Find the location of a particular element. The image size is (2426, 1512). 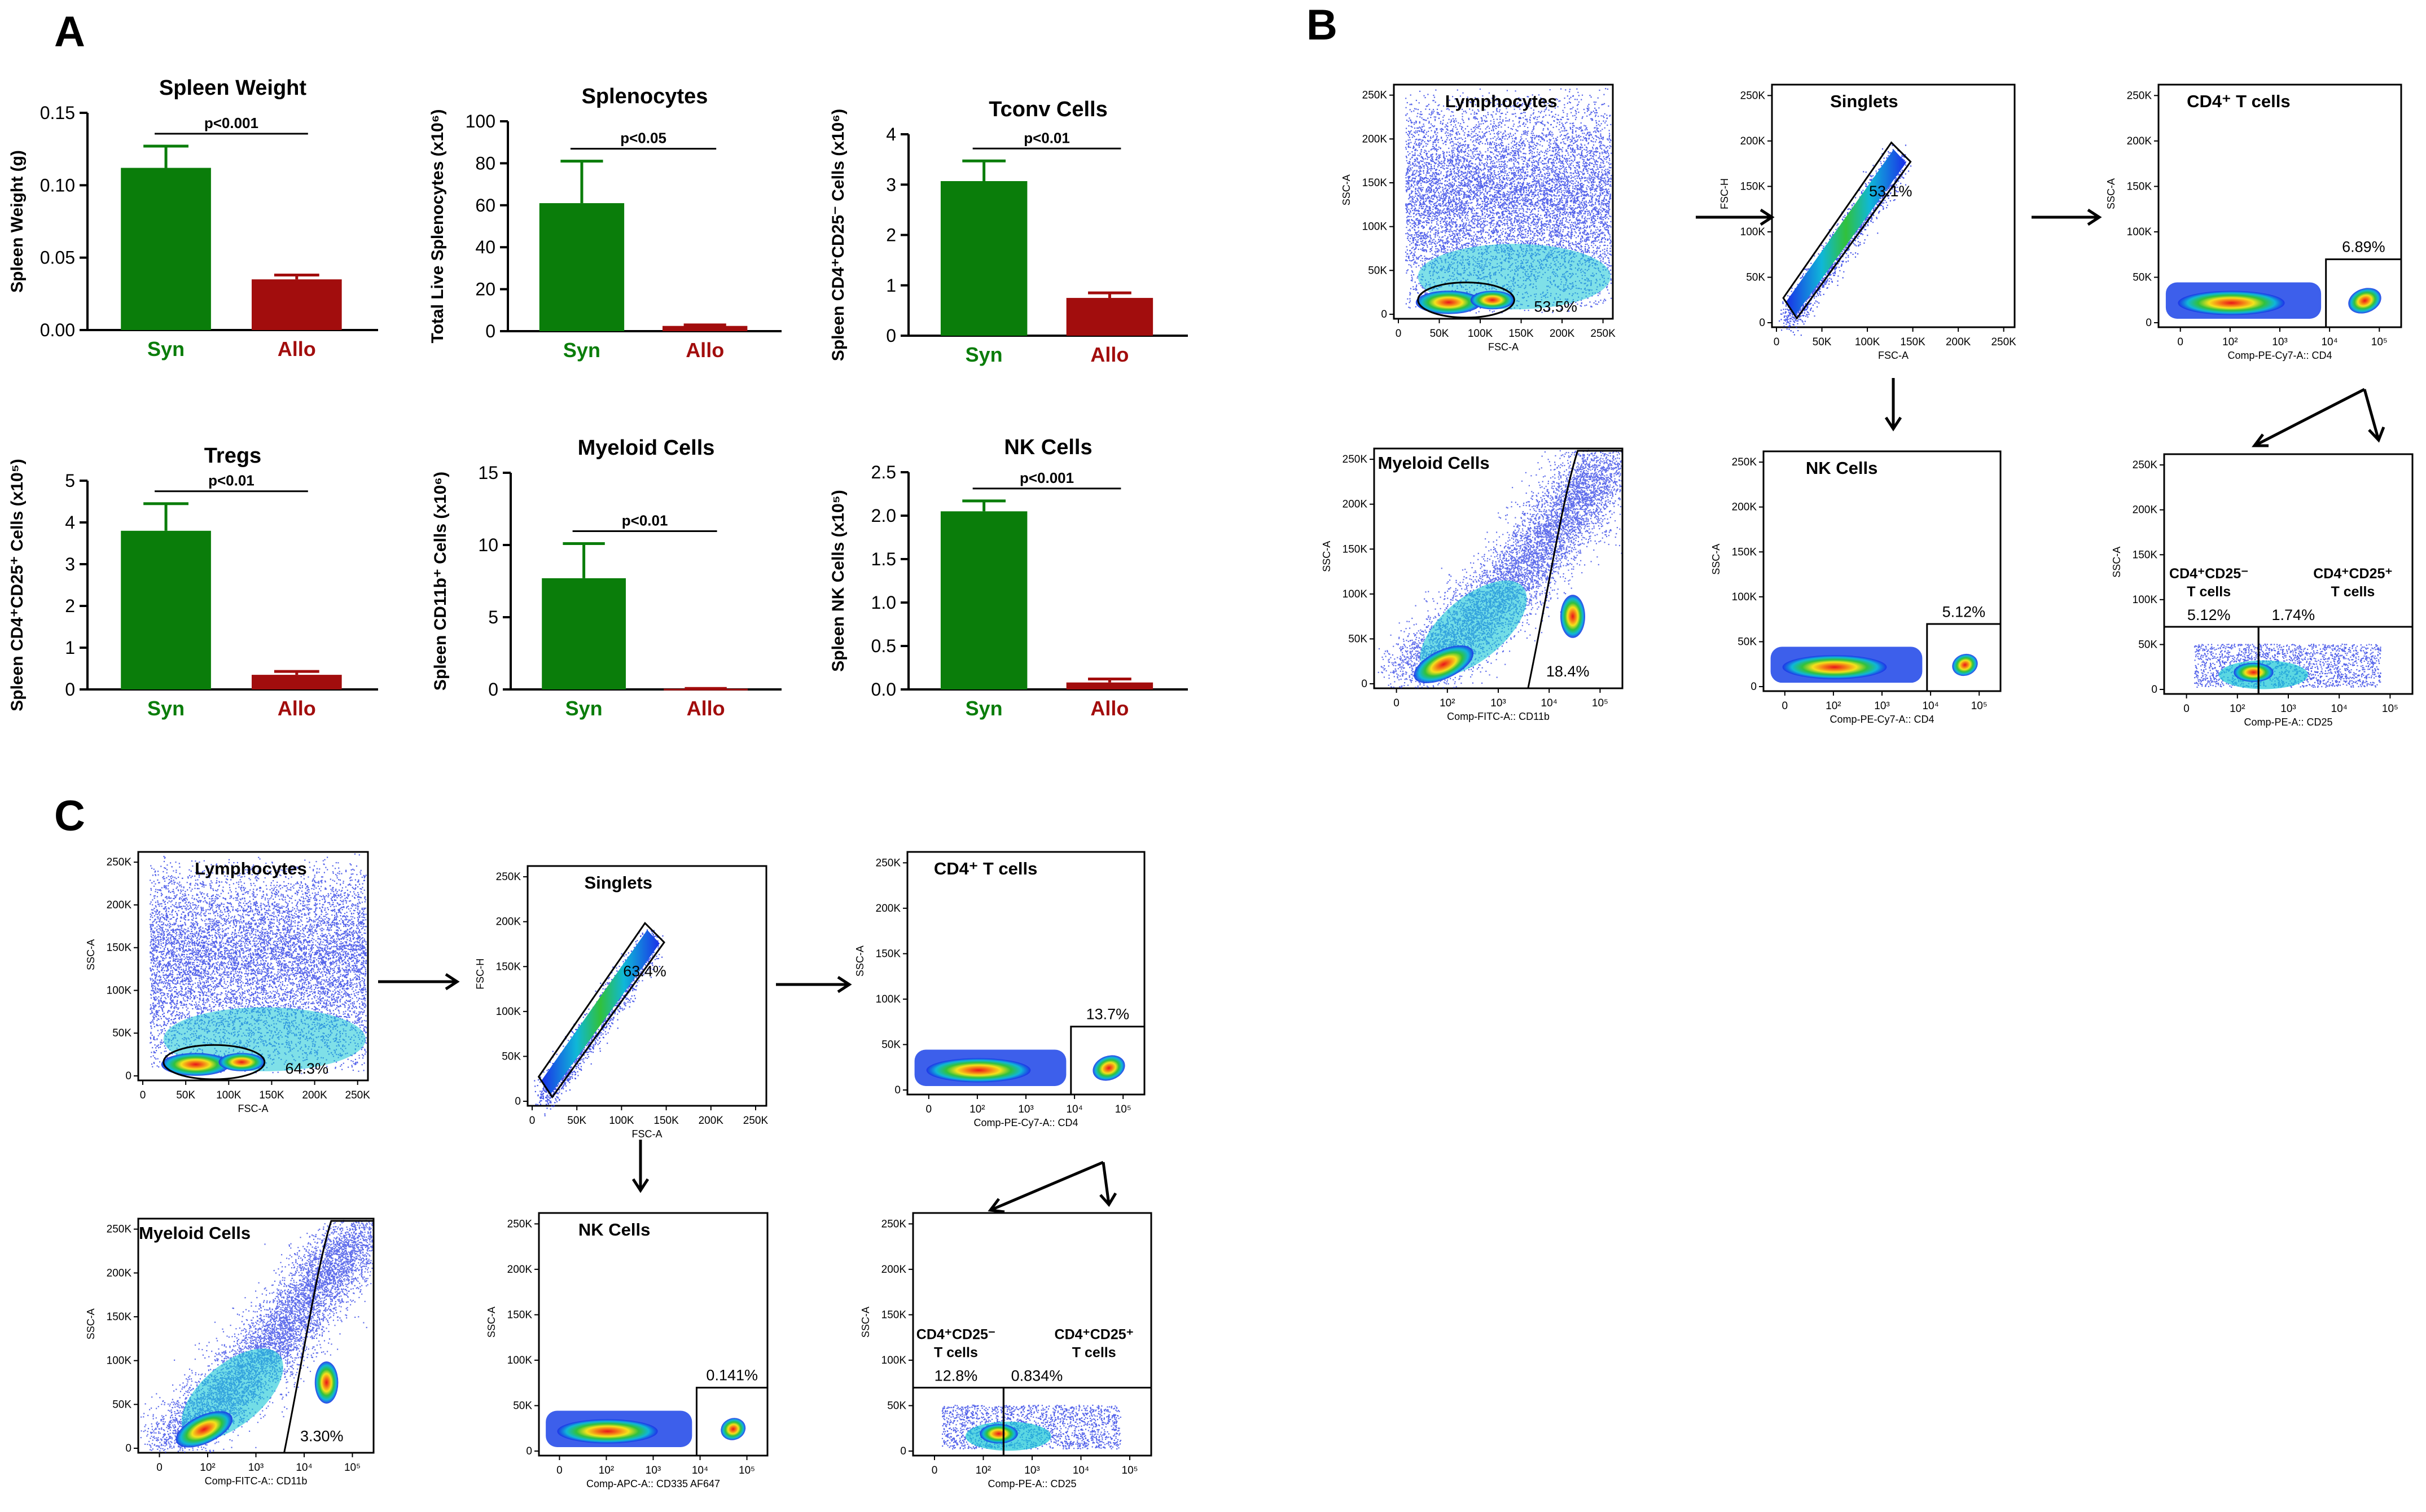

gate-right-name-line2: T cells is located at coordinates (2353, 592).